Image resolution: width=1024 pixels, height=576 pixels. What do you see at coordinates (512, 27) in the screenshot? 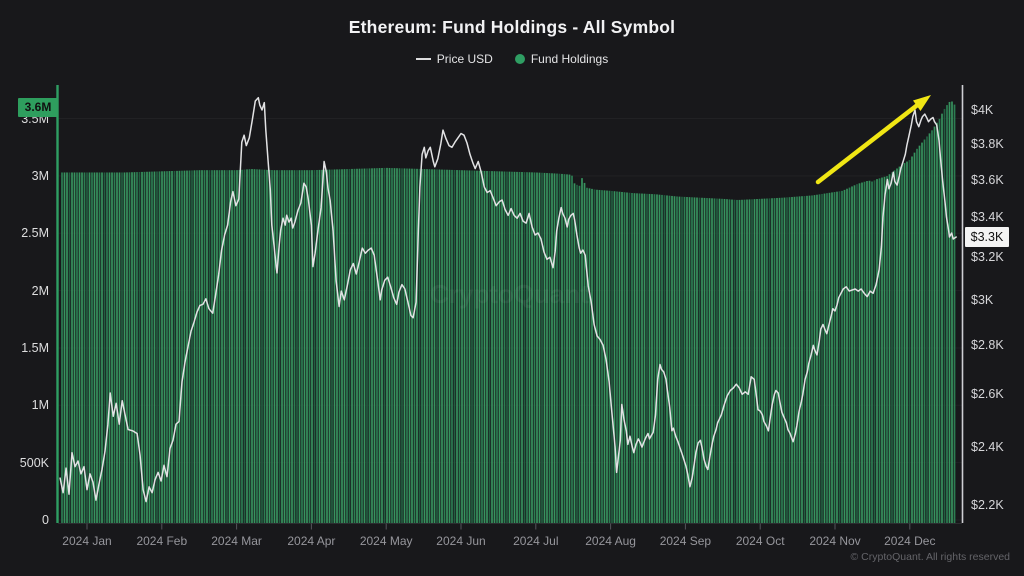
I see `page-title: Ethereum: Fund Holdings - All Symbol` at bounding box center [512, 27].